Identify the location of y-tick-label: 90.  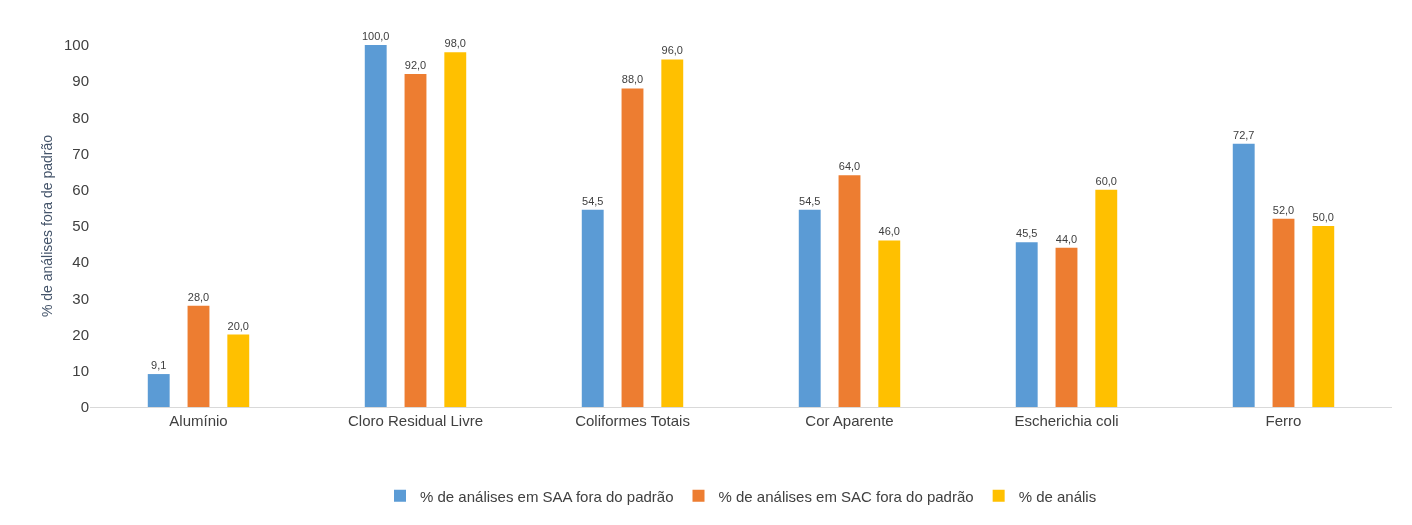
(80, 81).